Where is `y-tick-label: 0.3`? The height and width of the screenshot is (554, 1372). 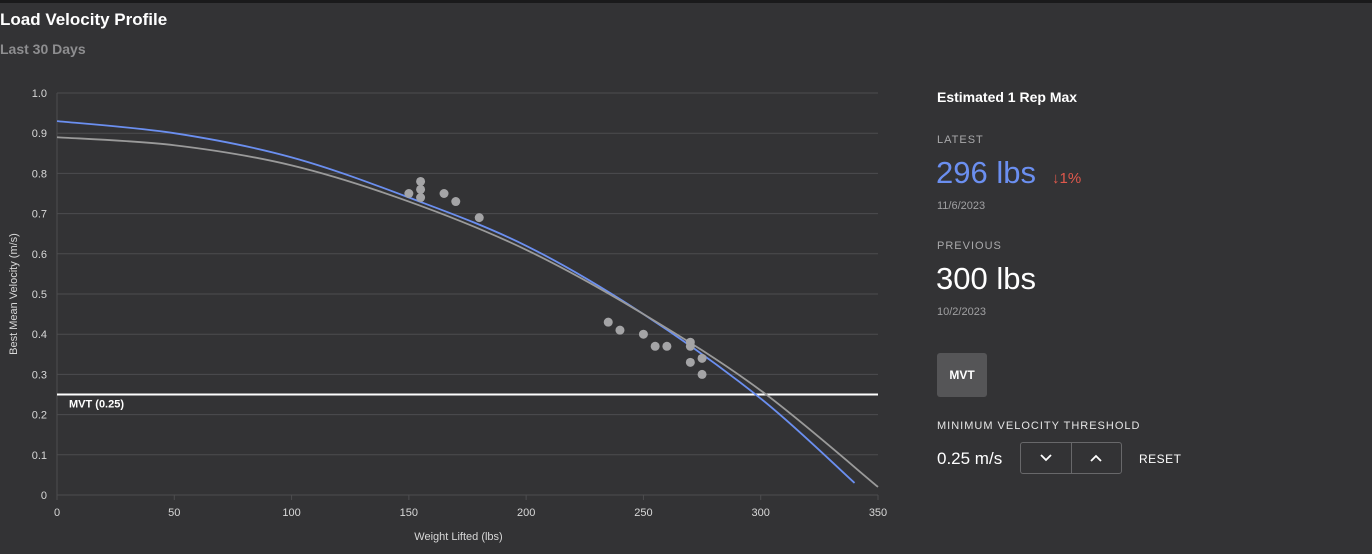 y-tick-label: 0.3 is located at coordinates (39, 375).